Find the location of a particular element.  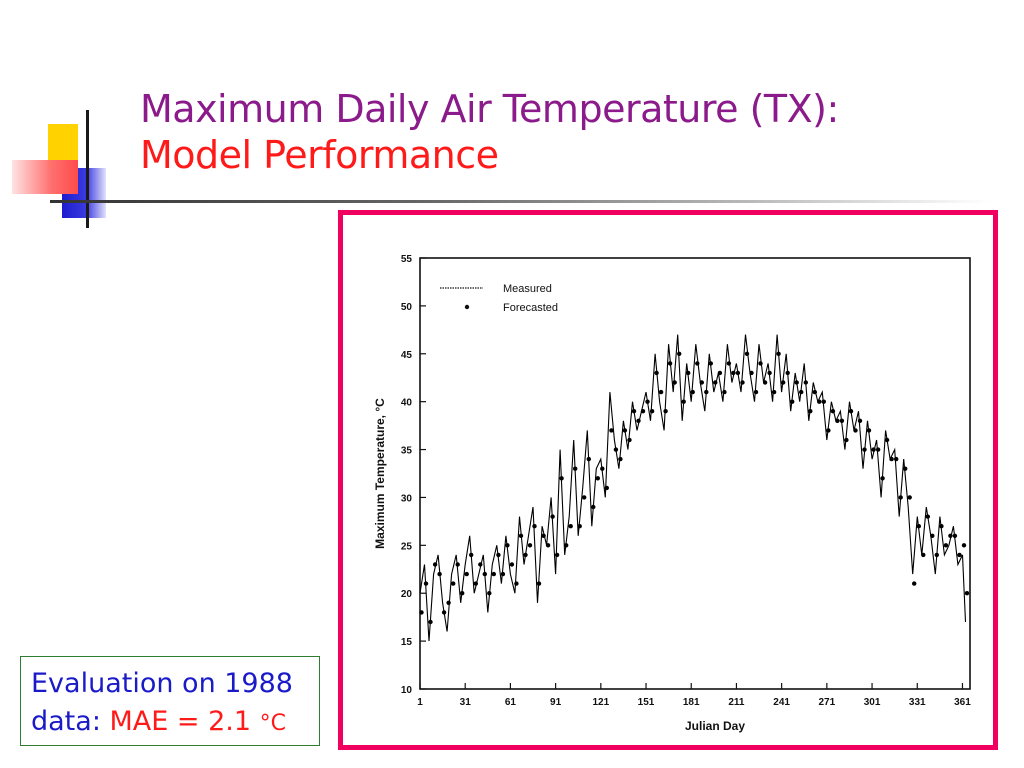

x-tick-label: 331 is located at coordinates (917, 702).